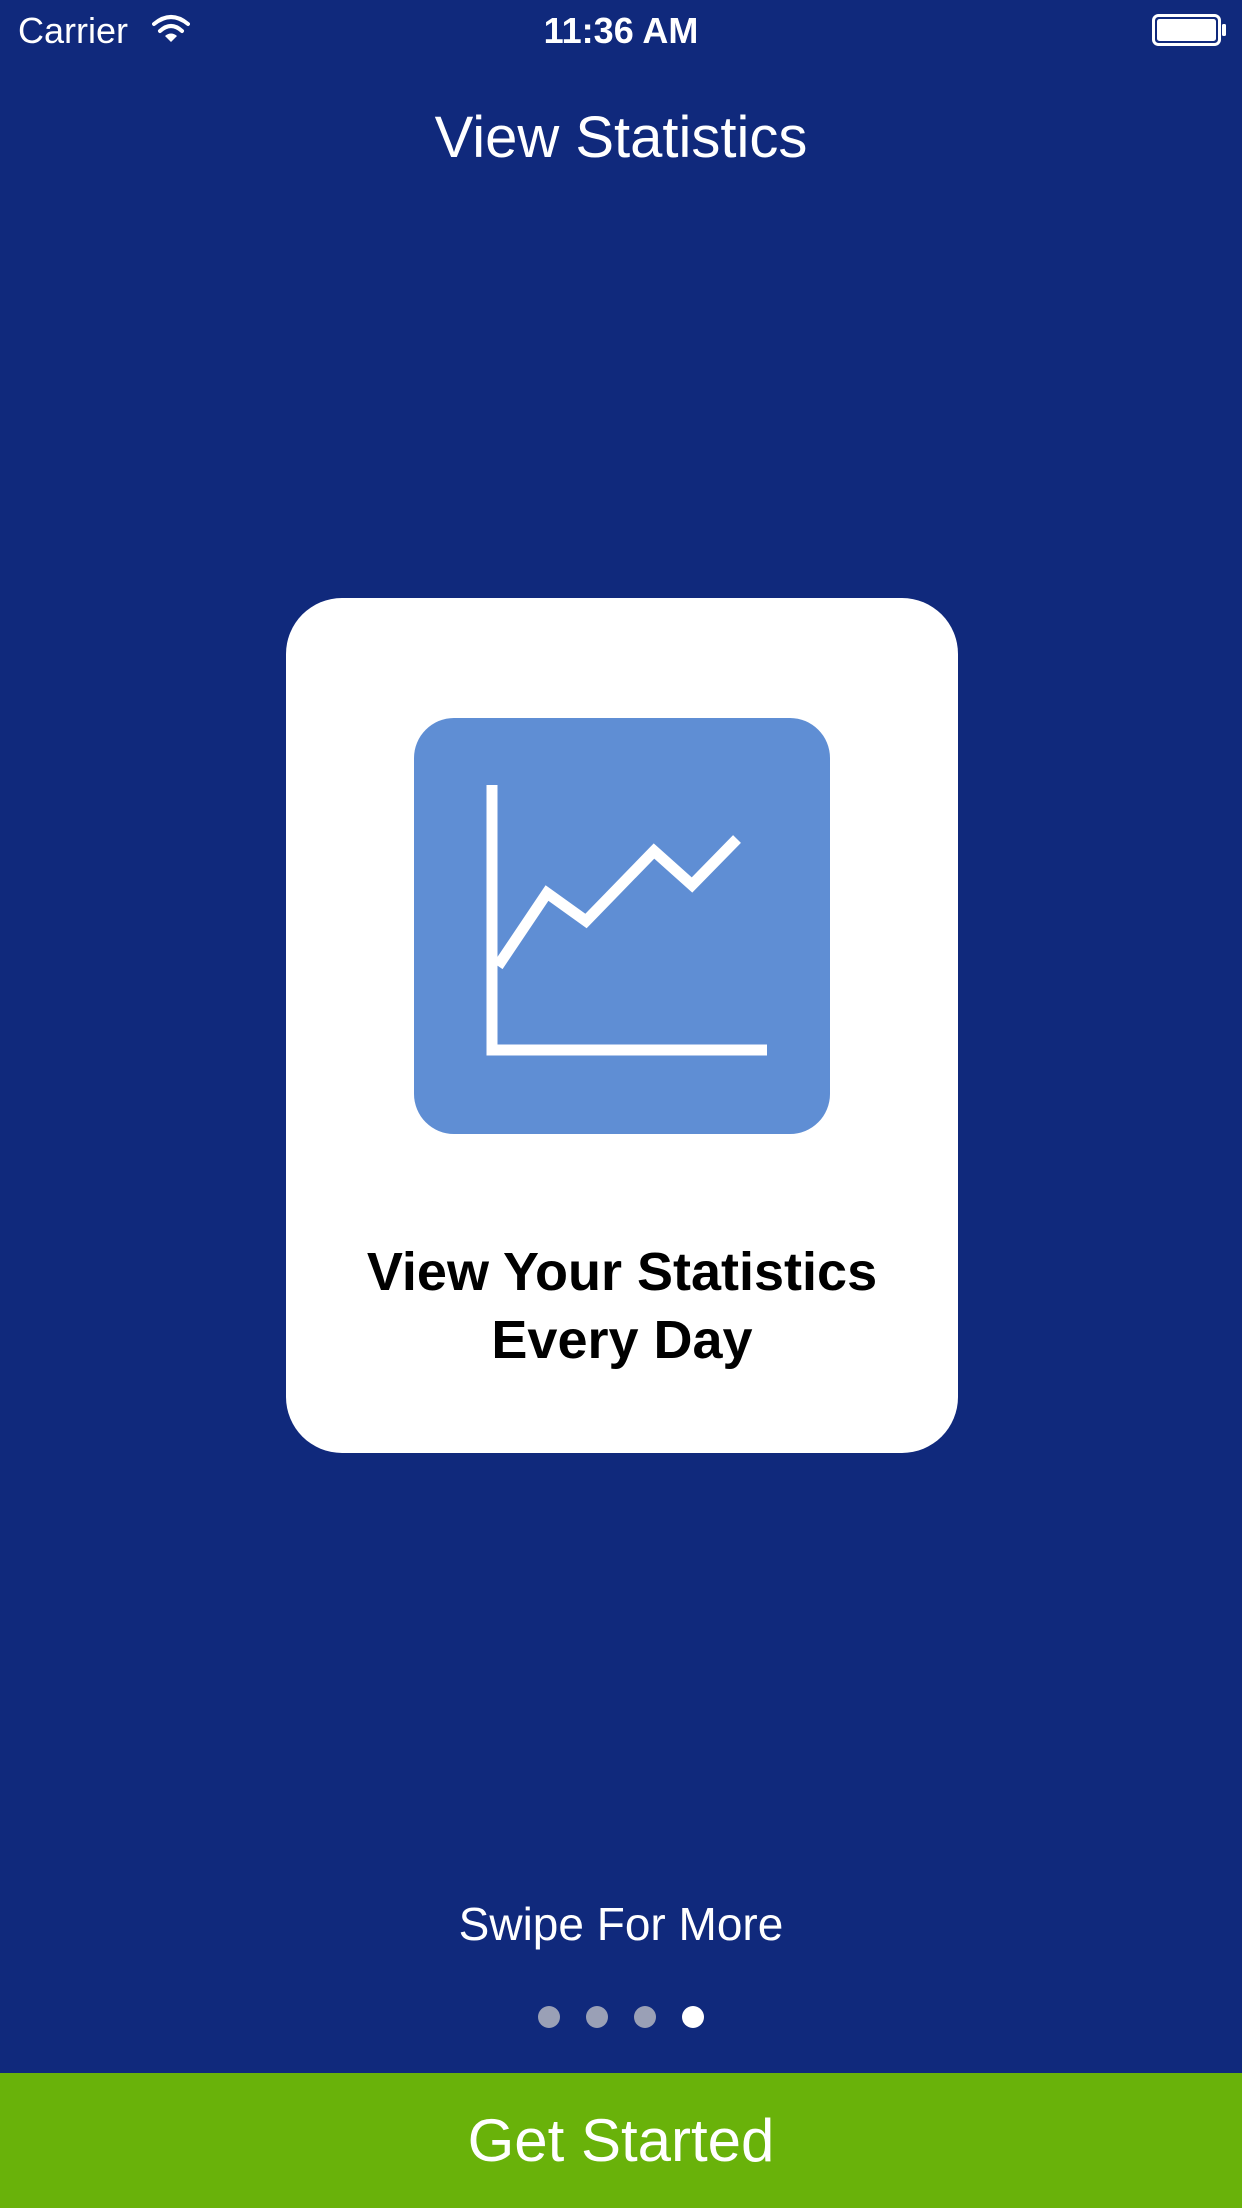  Describe the element at coordinates (621, 137) in the screenshot. I see `page-title: View Statistics` at that location.